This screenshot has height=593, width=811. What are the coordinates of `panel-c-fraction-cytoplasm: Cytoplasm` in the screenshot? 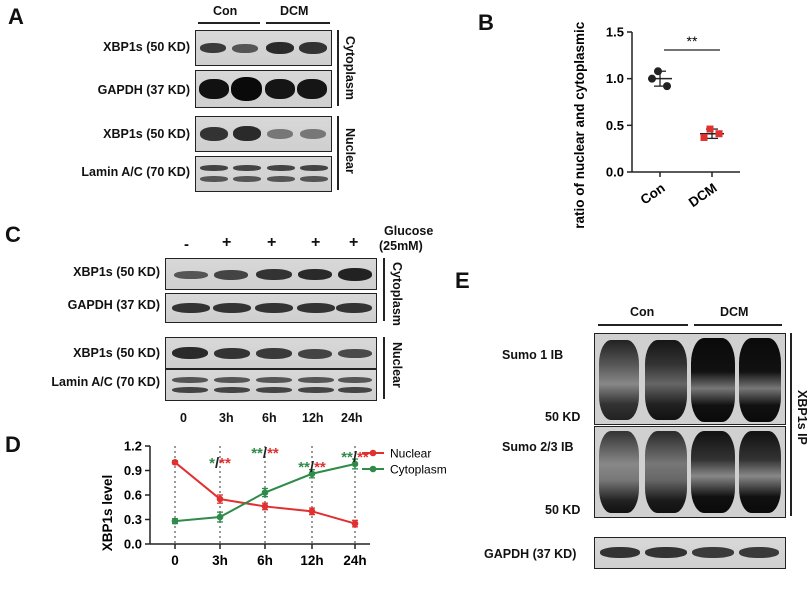 It's located at (397, 294).